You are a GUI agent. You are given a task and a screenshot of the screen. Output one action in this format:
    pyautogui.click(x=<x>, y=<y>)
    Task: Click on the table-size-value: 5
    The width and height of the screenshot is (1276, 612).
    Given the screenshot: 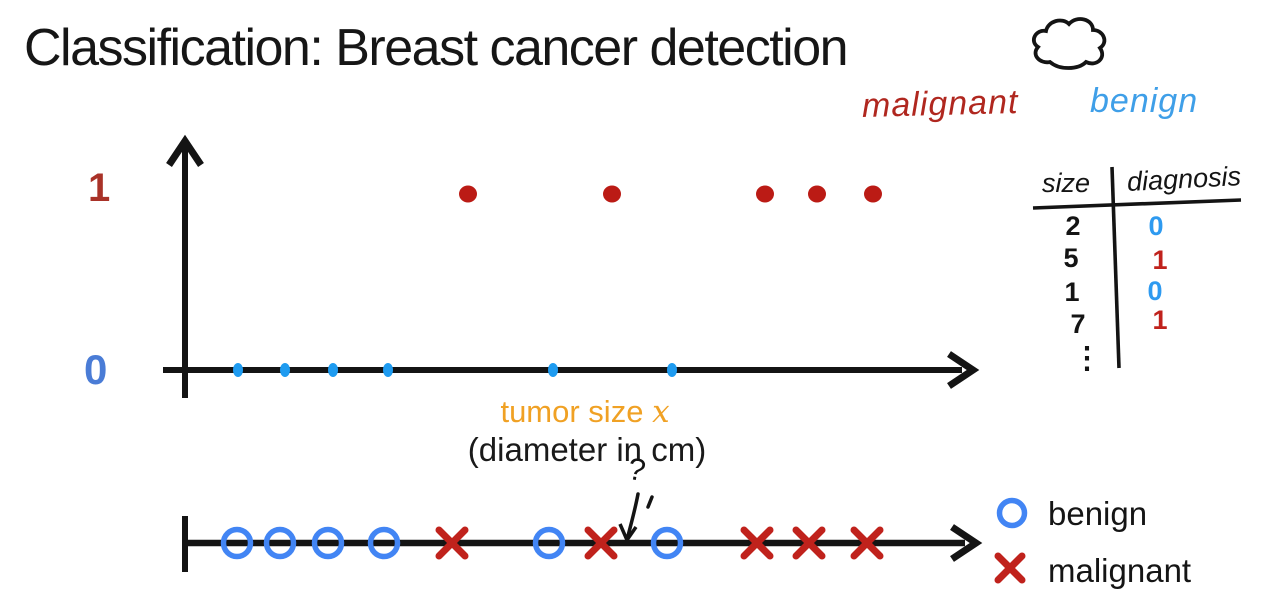 What is the action you would take?
    pyautogui.click(x=1071, y=258)
    